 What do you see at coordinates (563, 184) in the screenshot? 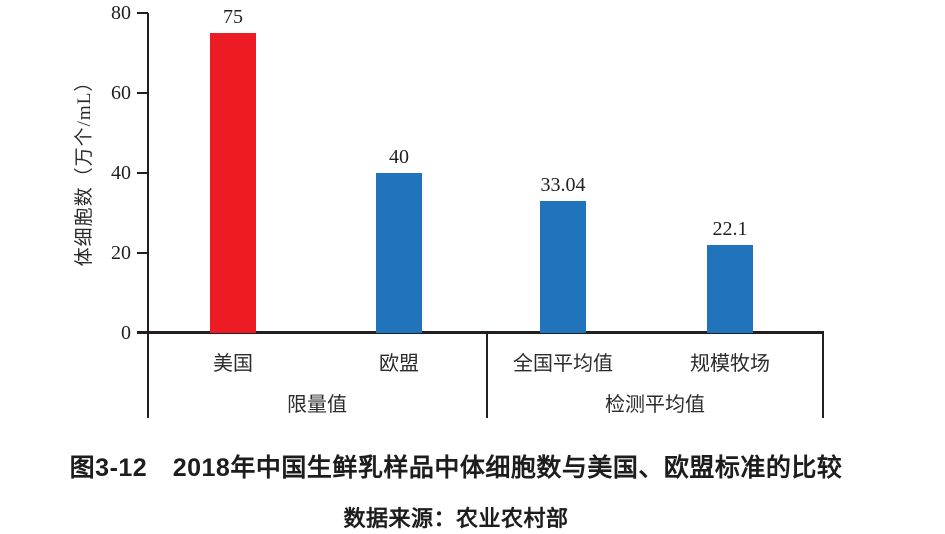
I see `bar-value-label: 33.04` at bounding box center [563, 184].